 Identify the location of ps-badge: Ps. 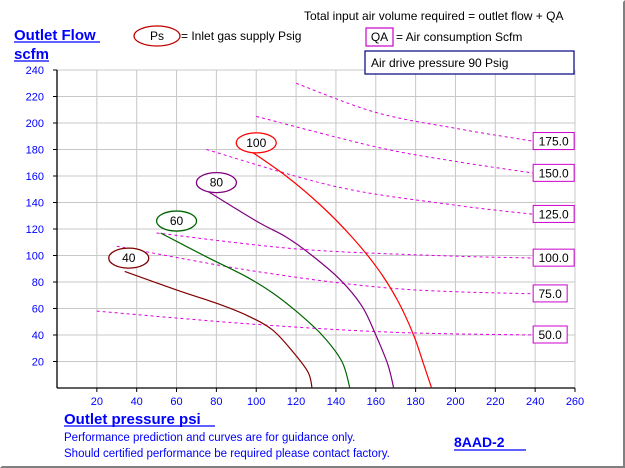
(157, 36).